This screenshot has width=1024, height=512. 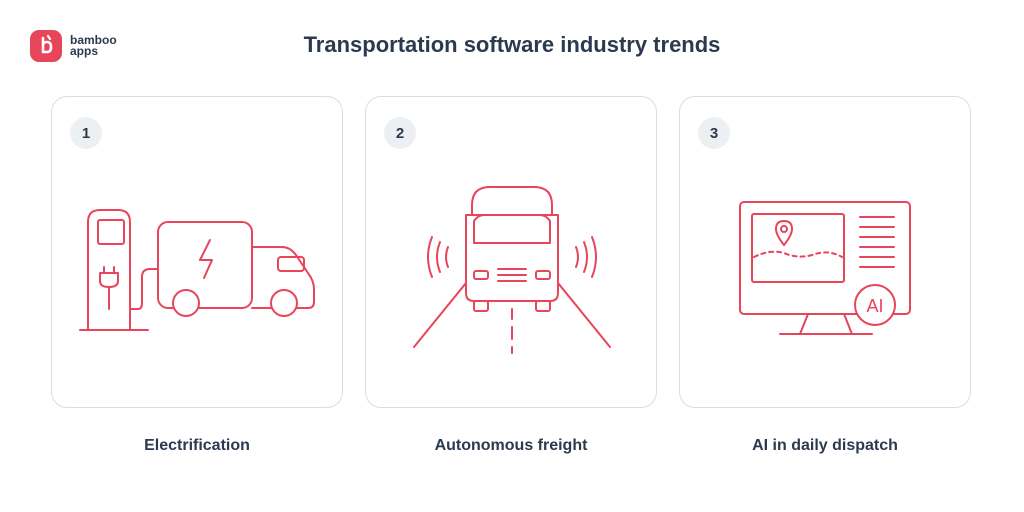 What do you see at coordinates (512, 44) in the screenshot?
I see `page-title: Transportation software industry trends` at bounding box center [512, 44].